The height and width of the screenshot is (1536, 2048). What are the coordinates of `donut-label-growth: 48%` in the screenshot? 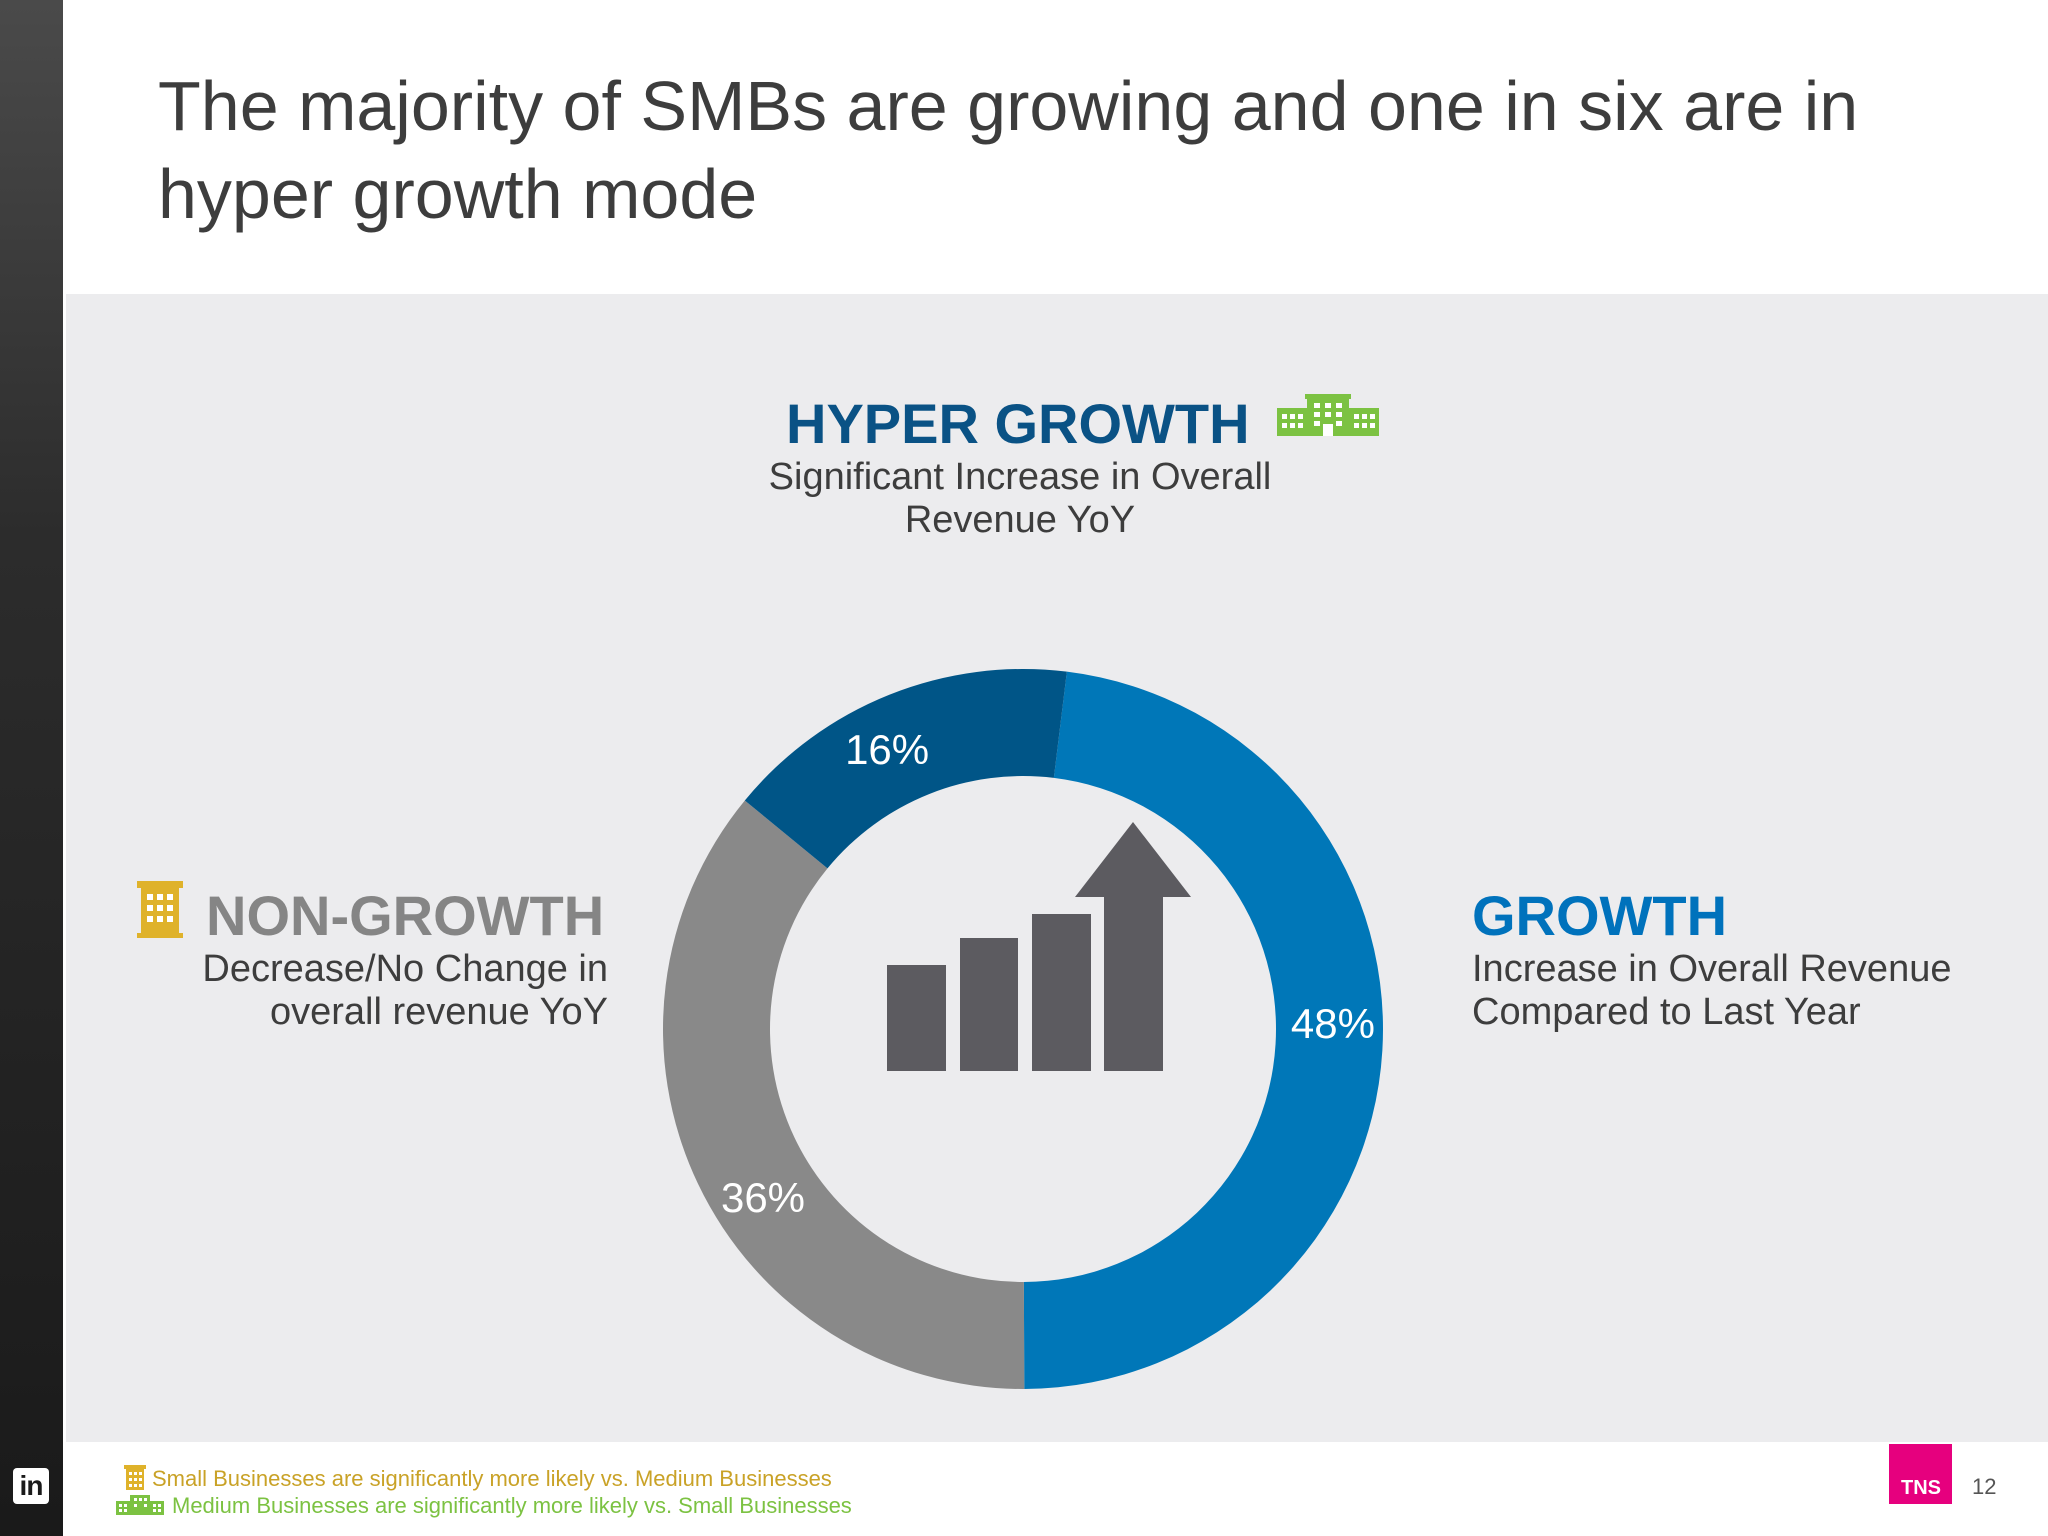 It's located at (1332, 1023).